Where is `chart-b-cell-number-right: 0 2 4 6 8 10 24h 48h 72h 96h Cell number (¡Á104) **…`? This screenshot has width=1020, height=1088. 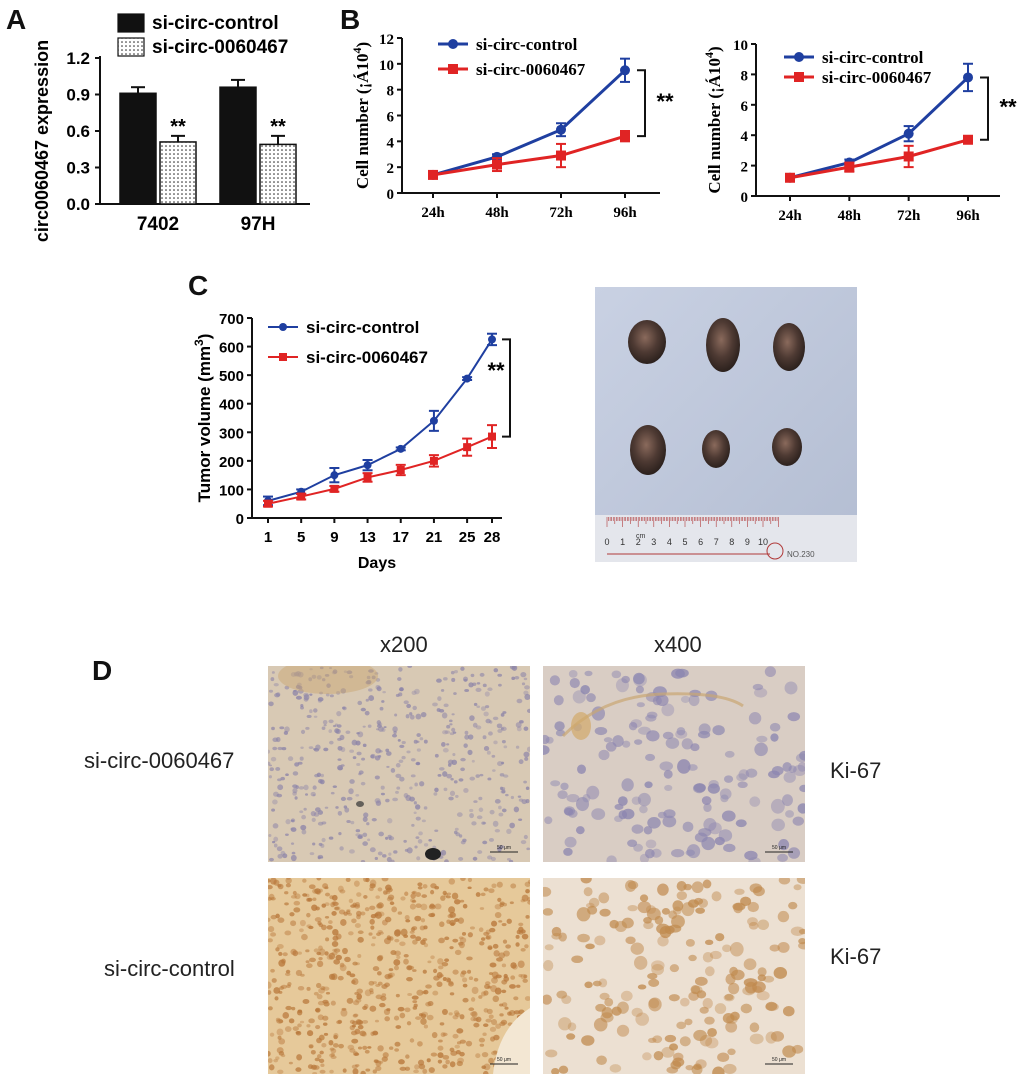
chart-b-cell-number-right: 0 2 4 6 8 10 24h 48h 72h 96h Cell number (¡Á104) **… is located at coordinates (859, 131).